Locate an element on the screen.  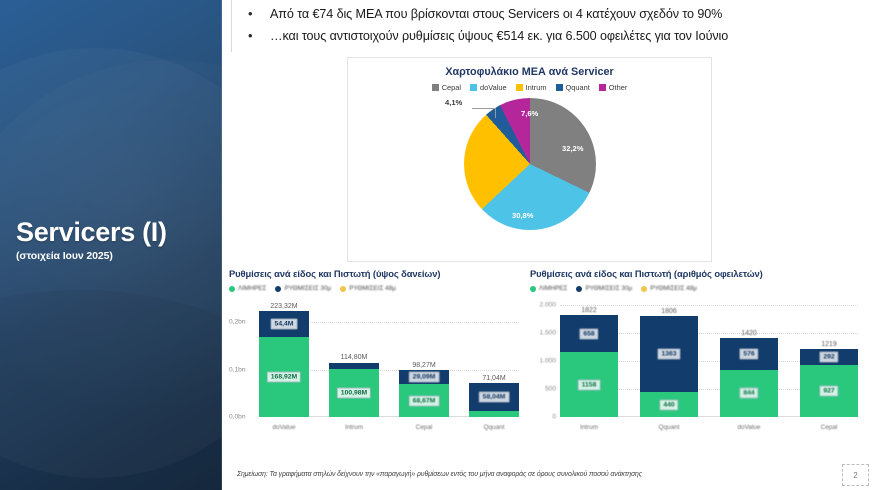
sidebar-edge is located at coordinates (221, 245).